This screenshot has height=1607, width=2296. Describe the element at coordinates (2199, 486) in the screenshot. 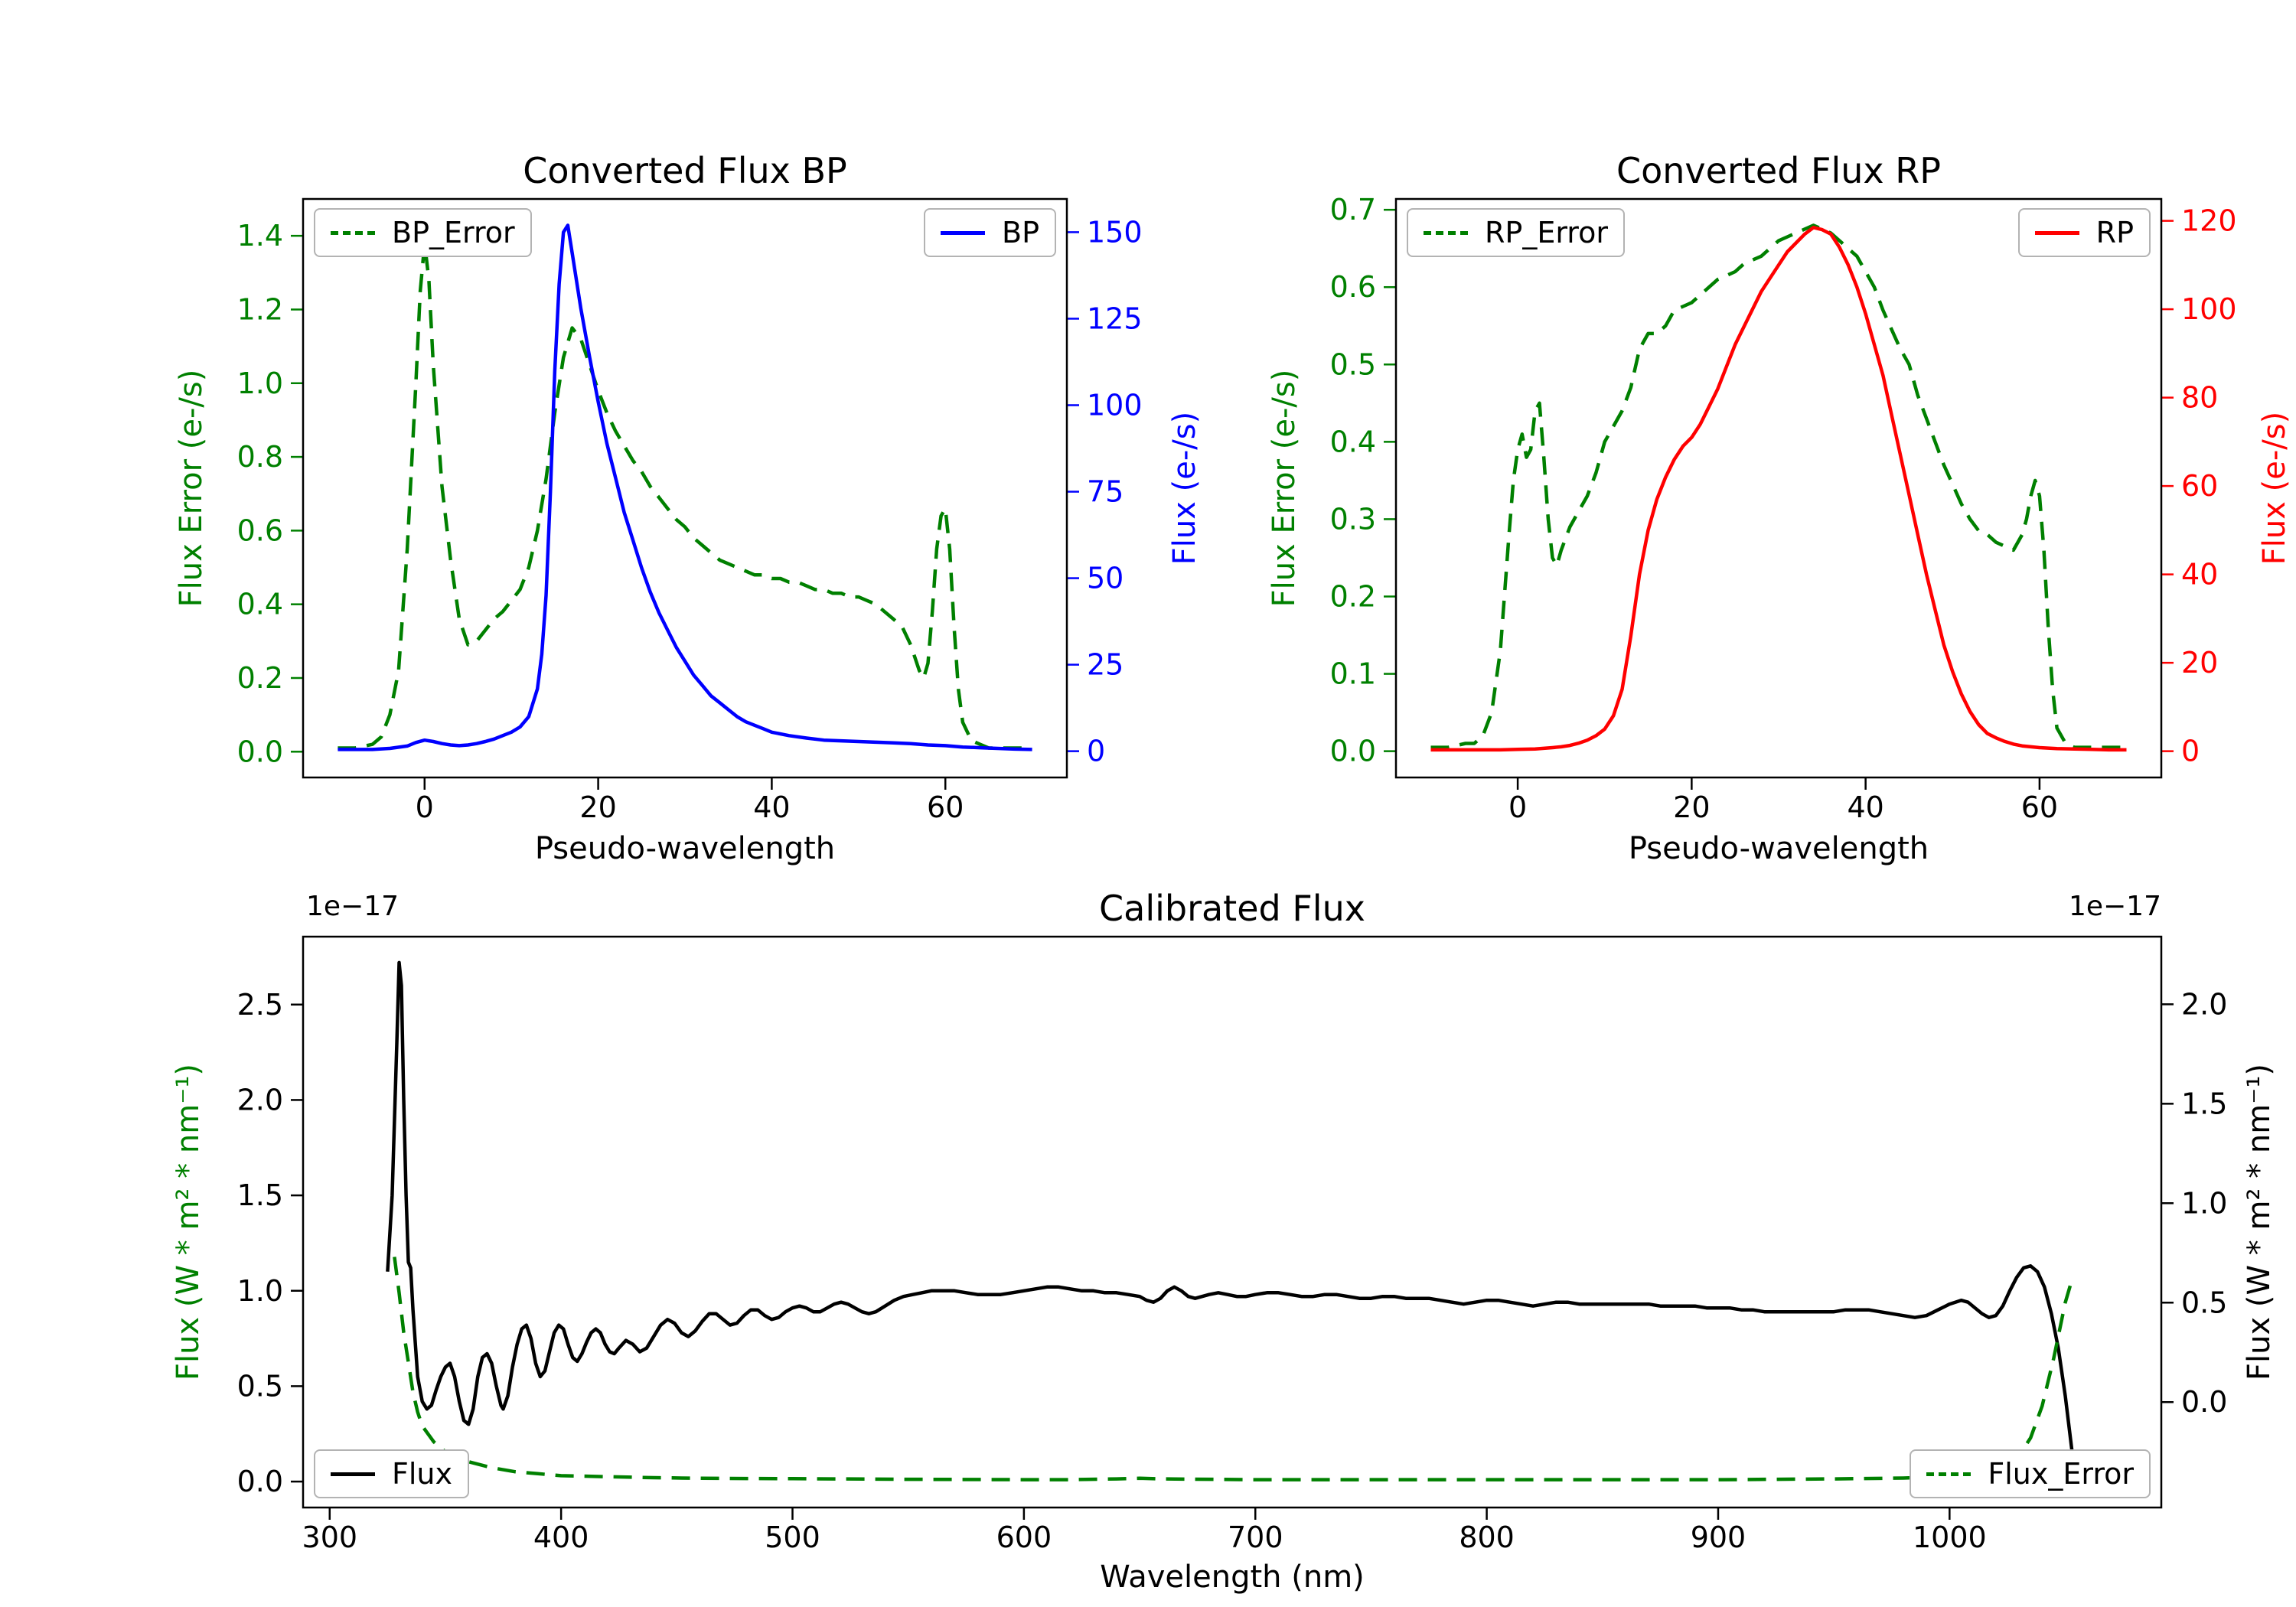

I see `rp-right-ytick-label: 60` at that location.